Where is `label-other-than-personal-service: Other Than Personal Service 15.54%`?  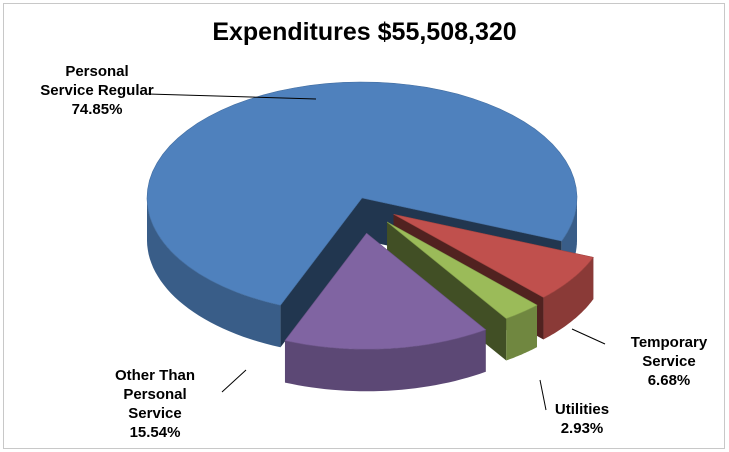
label-other-than-personal-service: Other Than Personal Service 15.54% is located at coordinates (155, 404).